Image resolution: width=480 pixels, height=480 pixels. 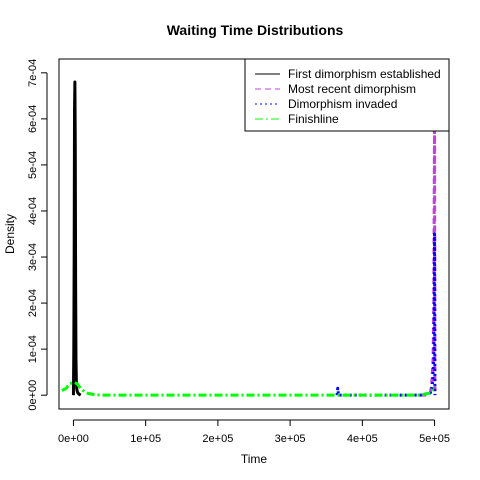 What do you see at coordinates (217, 439) in the screenshot?
I see `x-tick-label: 2e+05` at bounding box center [217, 439].